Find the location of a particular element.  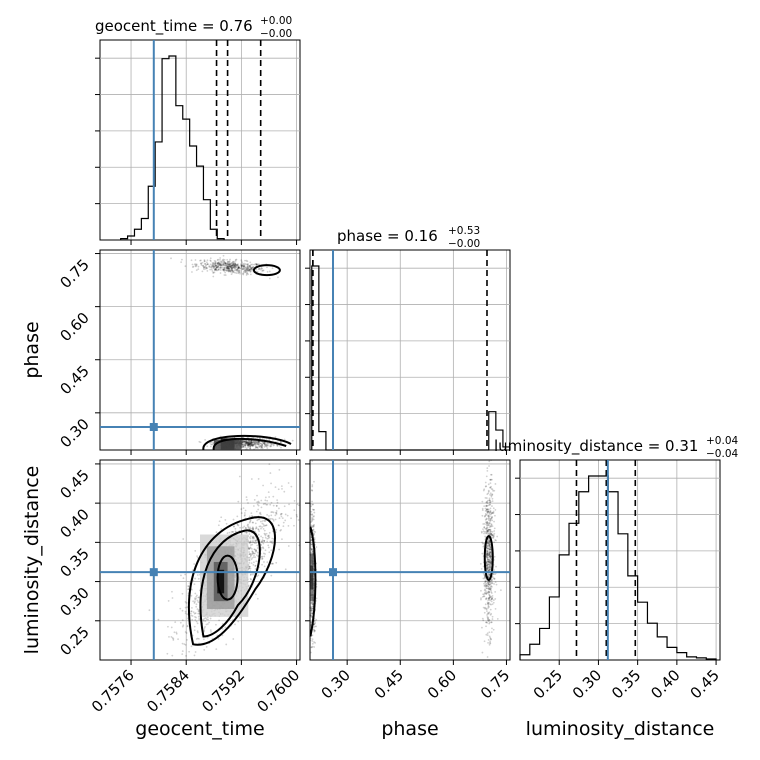

x-tick-label: 0.7600 is located at coordinates (279, 691).